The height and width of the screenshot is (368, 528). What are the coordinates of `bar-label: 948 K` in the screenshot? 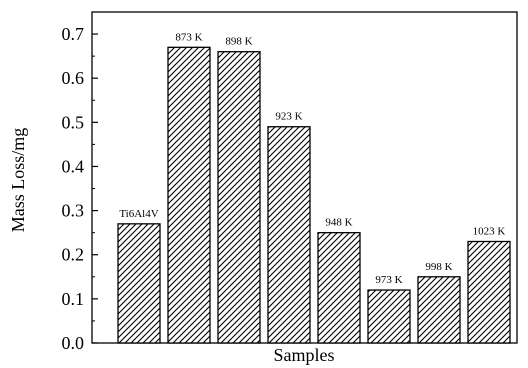 It's located at (338, 223).